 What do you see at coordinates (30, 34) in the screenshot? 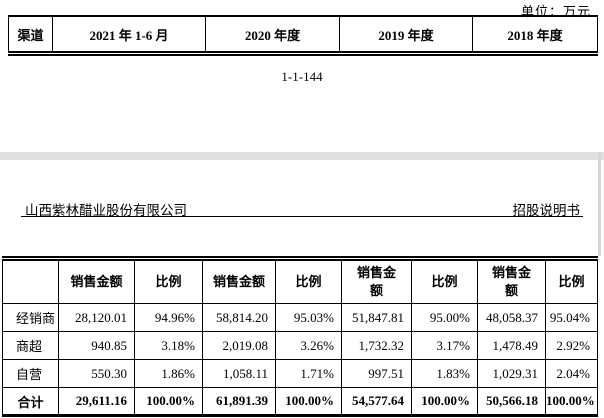
I see `col-header-channel: 渠道` at bounding box center [30, 34].